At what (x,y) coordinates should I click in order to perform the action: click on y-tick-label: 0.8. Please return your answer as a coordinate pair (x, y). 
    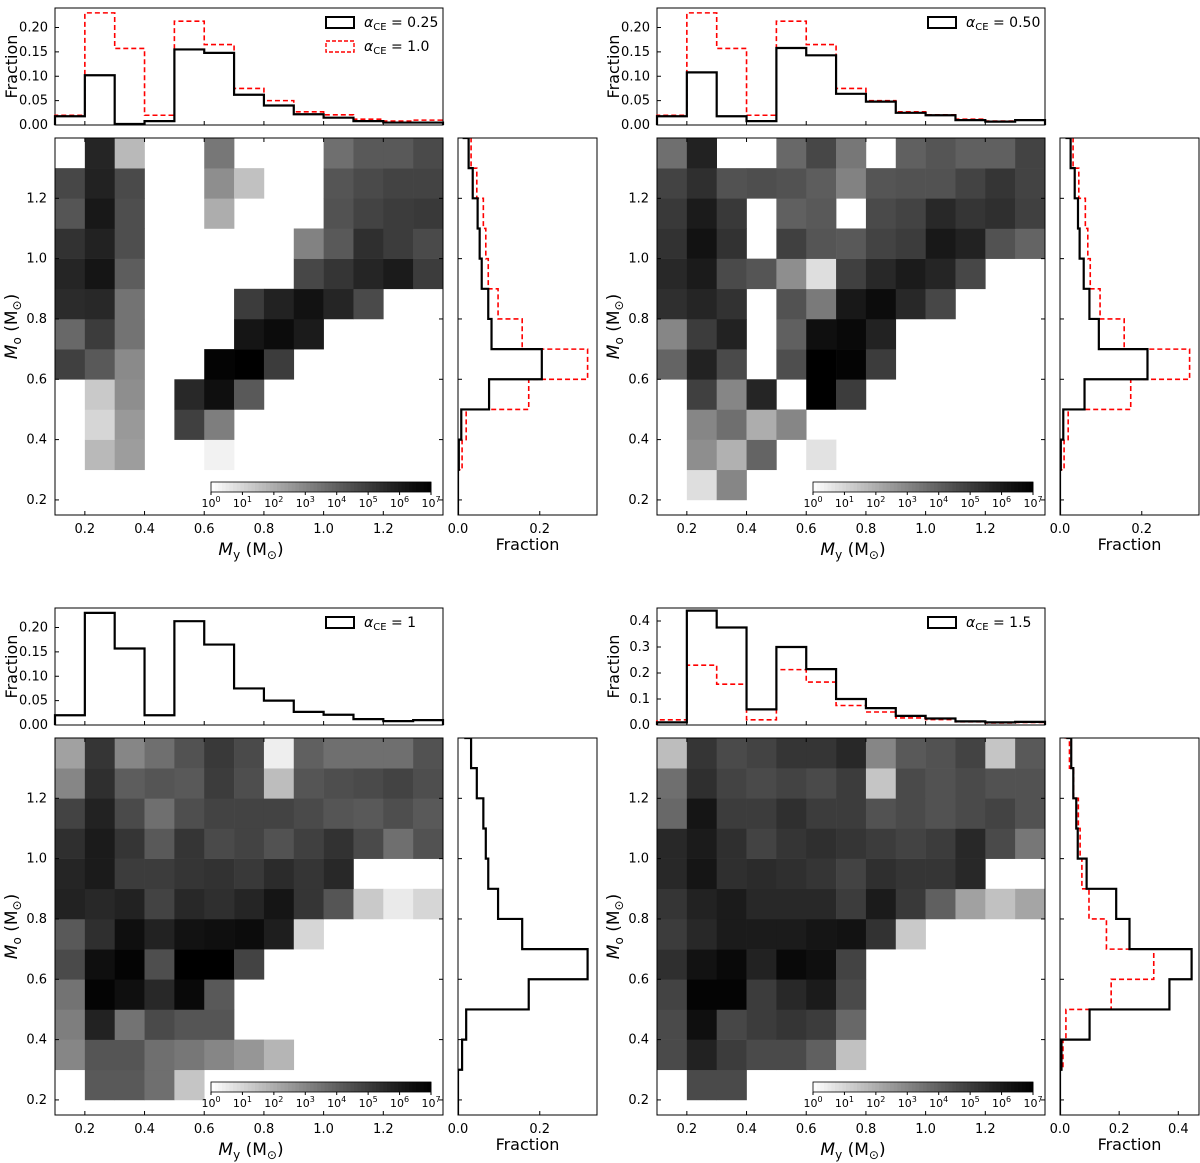
    Looking at the image, I should click on (638, 319).